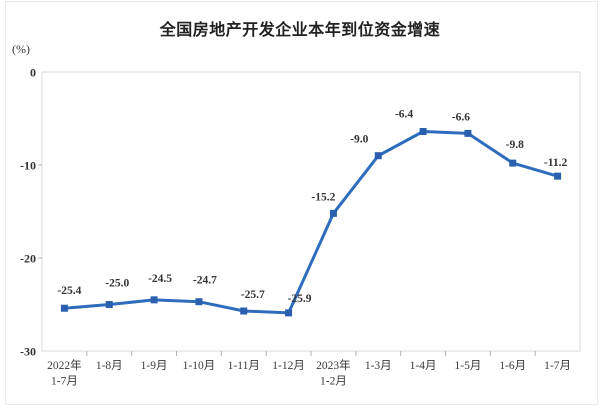 The image size is (600, 413). Describe the element at coordinates (288, 366) in the screenshot. I see `x-axis-category-label: 1-12月` at that location.